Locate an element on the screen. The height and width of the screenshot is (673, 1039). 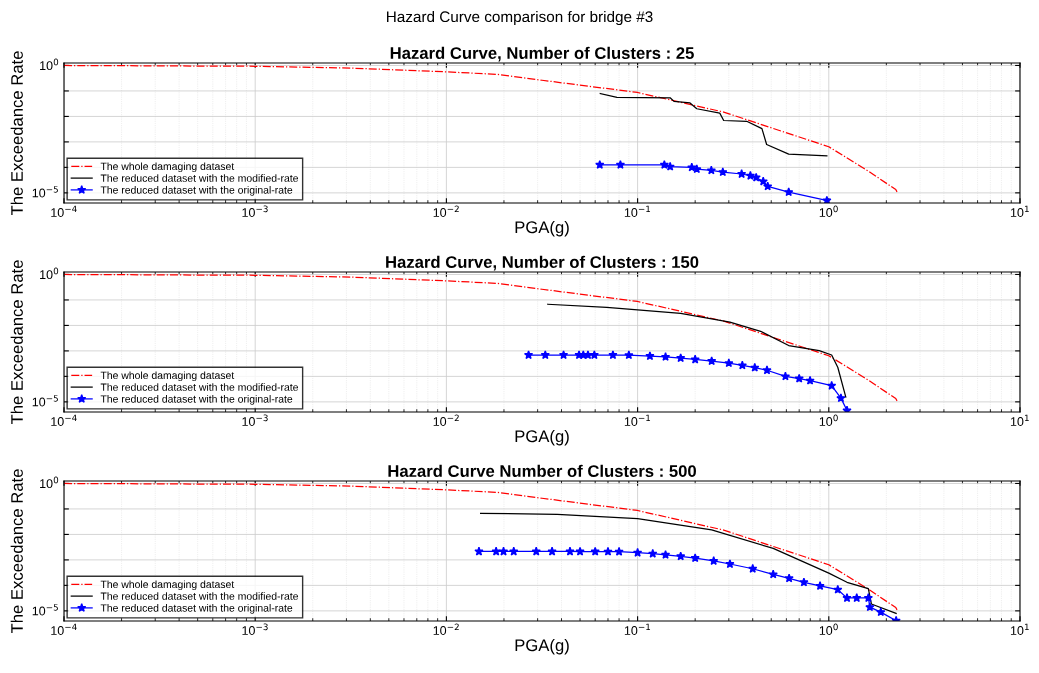
chart-title: Hazard Curve Number of Clusters : 500 is located at coordinates (542, 470).